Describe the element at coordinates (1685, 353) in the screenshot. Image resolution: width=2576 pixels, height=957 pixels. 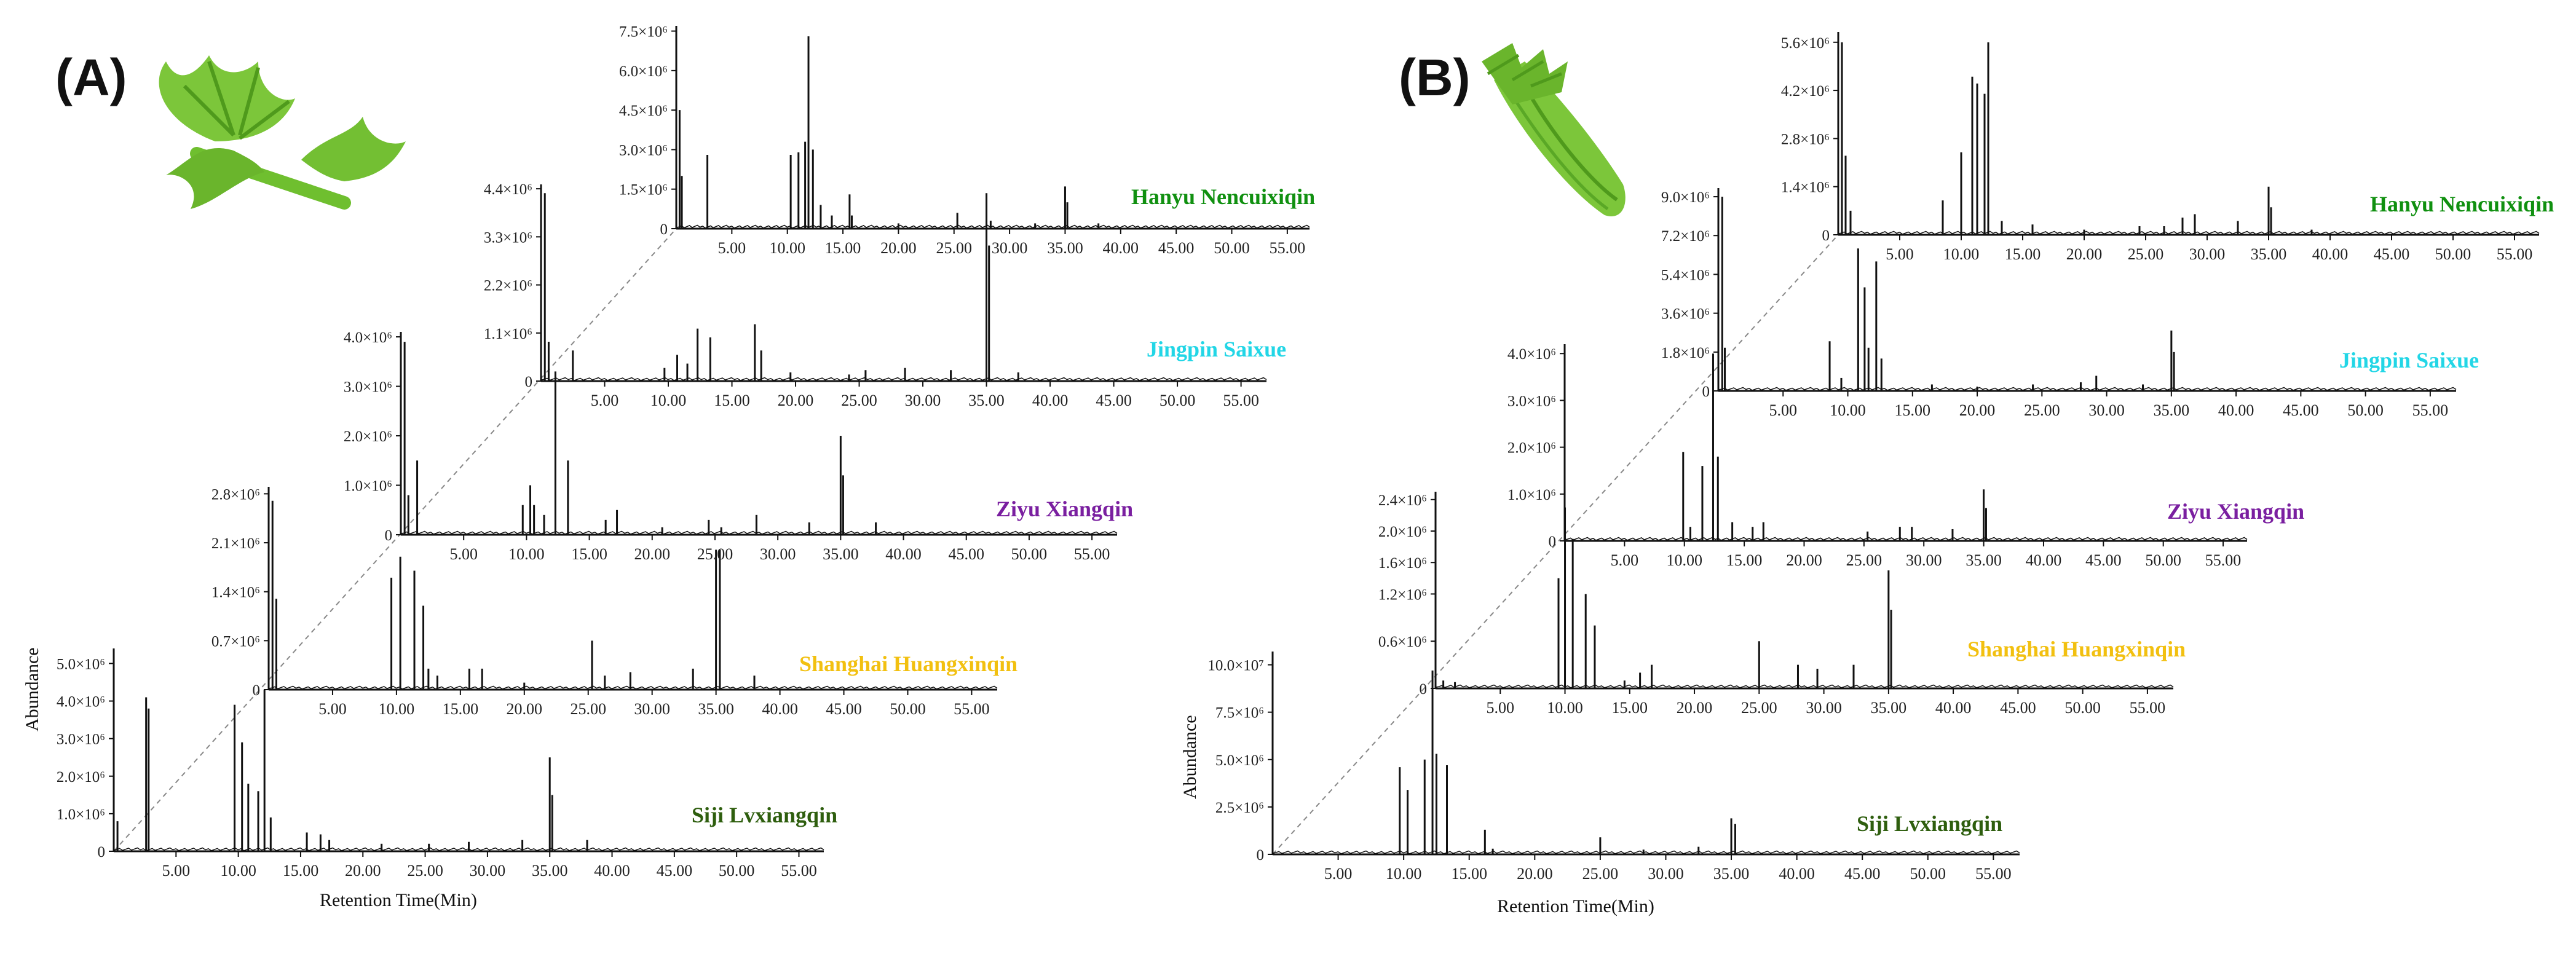
I see `y-tick-label: 1.8×10⁶` at that location.